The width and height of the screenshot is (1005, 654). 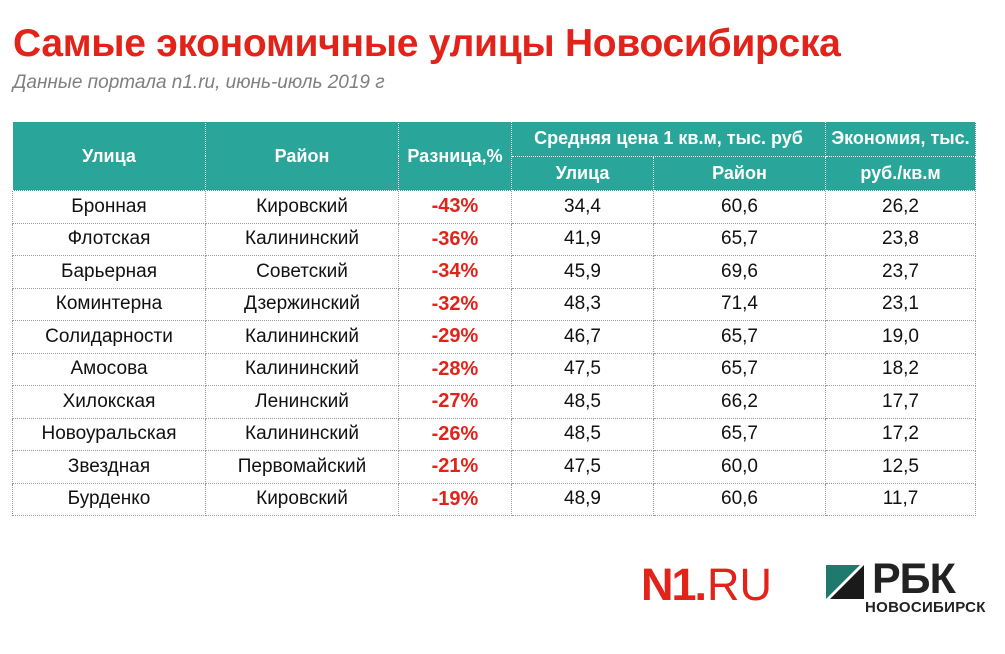 I want to click on cell-price-district: 66,2, so click(x=739, y=402).